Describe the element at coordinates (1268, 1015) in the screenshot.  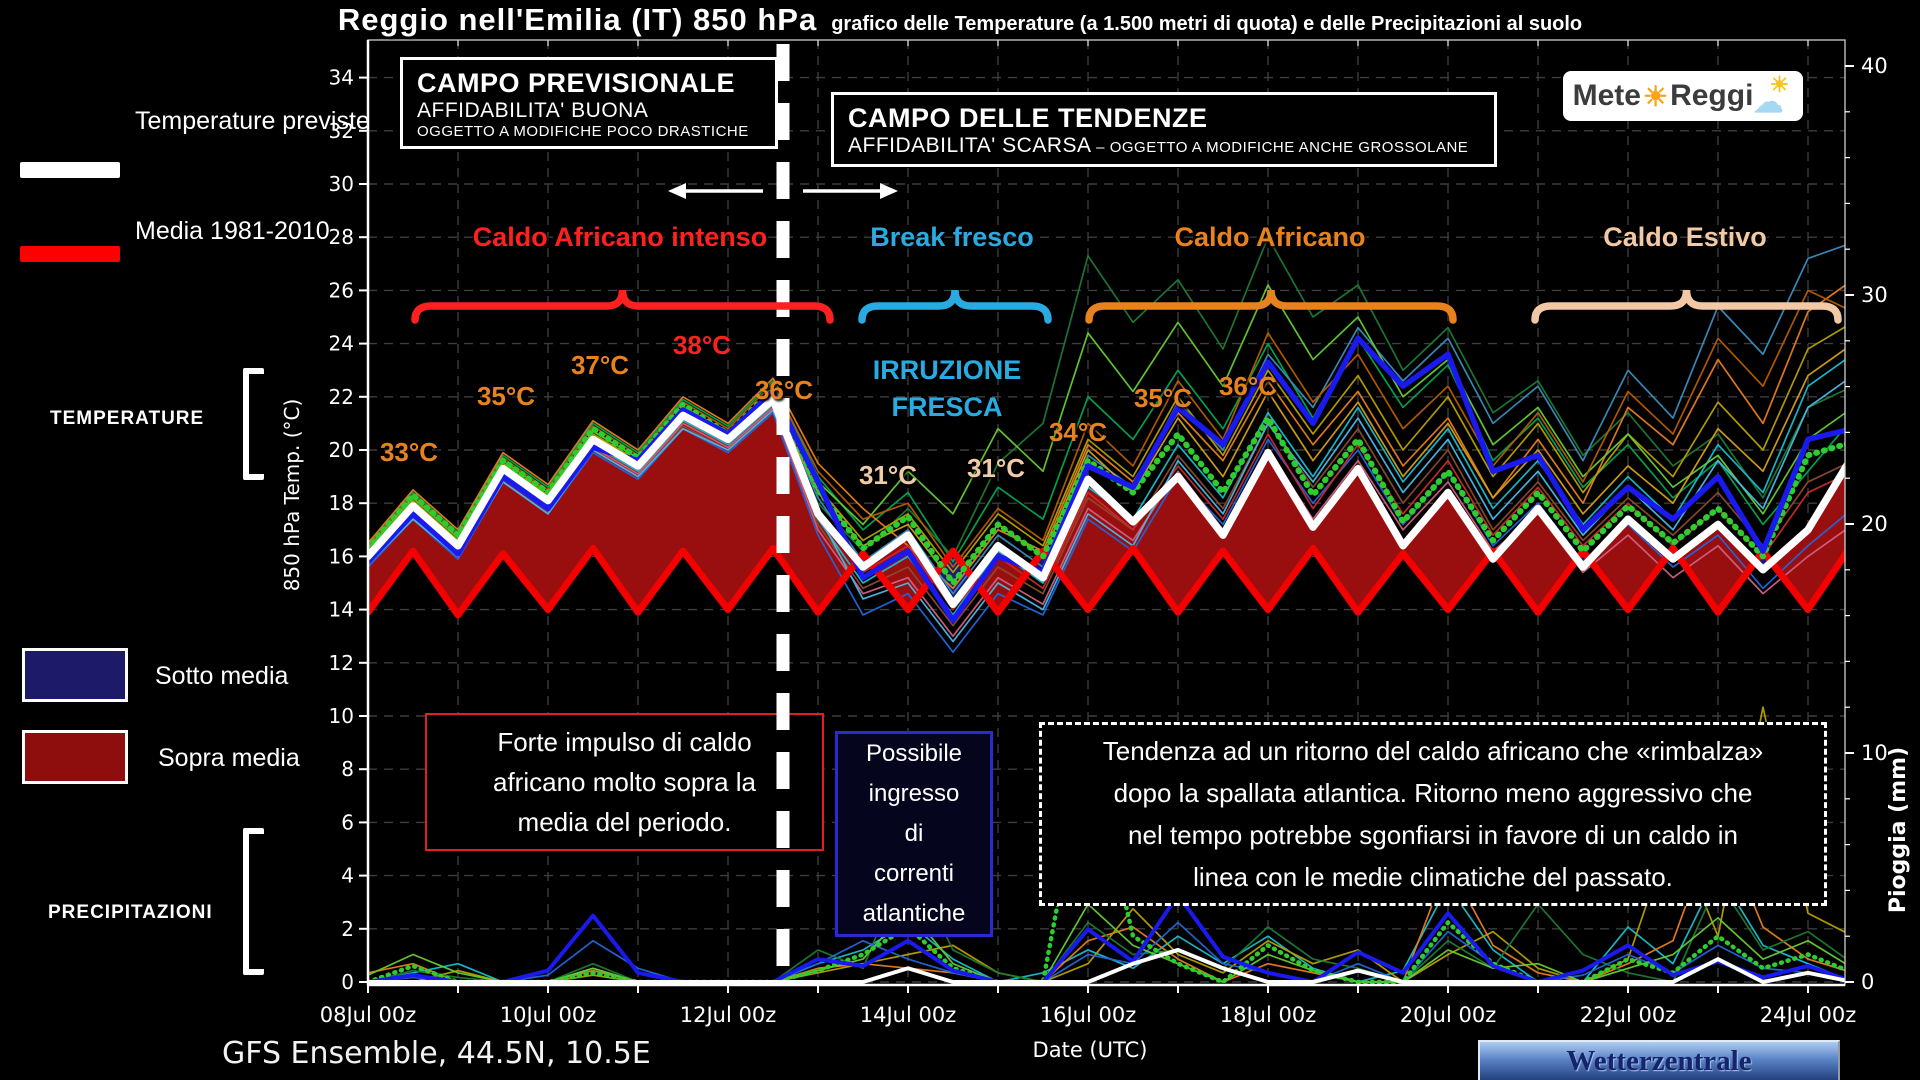
I see `svg-text: 18Jul 00z` at that location.